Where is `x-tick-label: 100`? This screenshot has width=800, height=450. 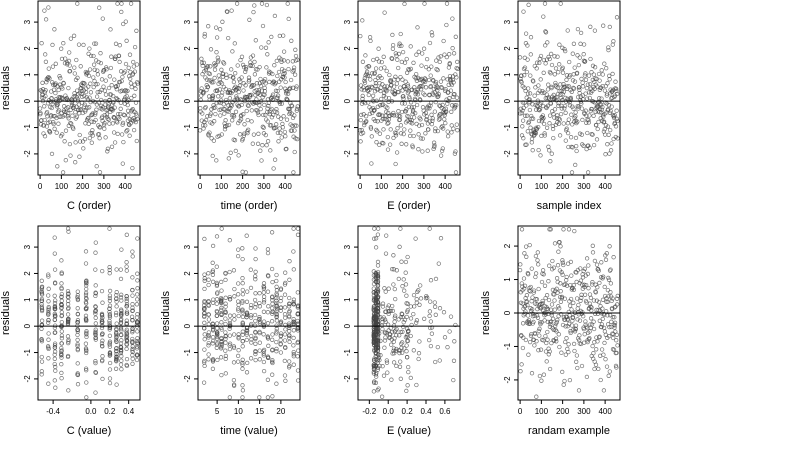
x-tick-label: 100 is located at coordinates (382, 186).